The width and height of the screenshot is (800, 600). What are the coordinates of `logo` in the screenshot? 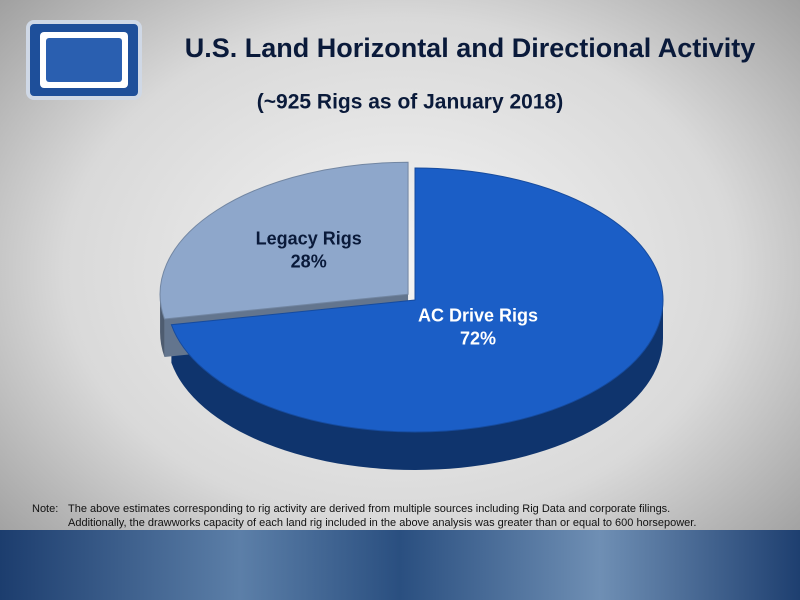 It's located at (84, 60).